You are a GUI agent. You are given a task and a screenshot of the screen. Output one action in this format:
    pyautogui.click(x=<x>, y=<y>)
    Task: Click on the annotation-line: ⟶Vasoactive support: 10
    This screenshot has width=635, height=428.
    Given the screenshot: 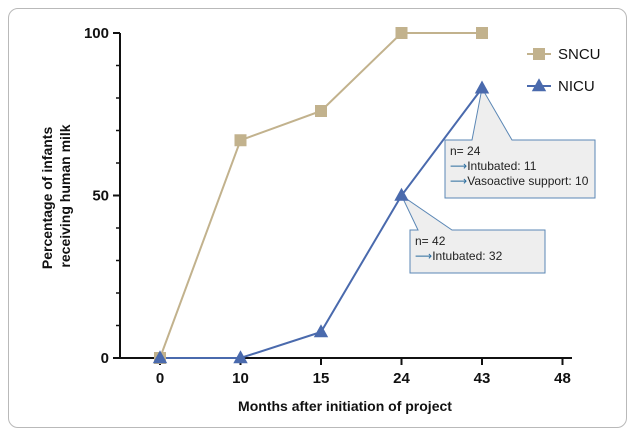 What is the action you would take?
    pyautogui.click(x=519, y=181)
    